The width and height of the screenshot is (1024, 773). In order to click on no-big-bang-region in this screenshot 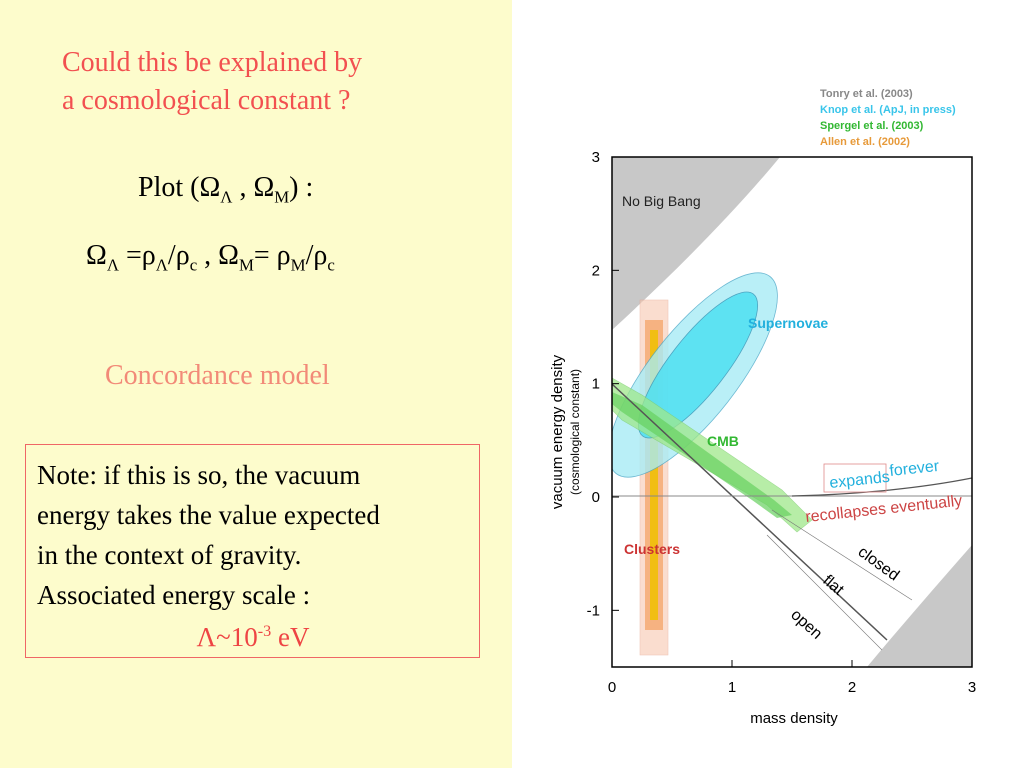, I will do `click(696, 243)`.